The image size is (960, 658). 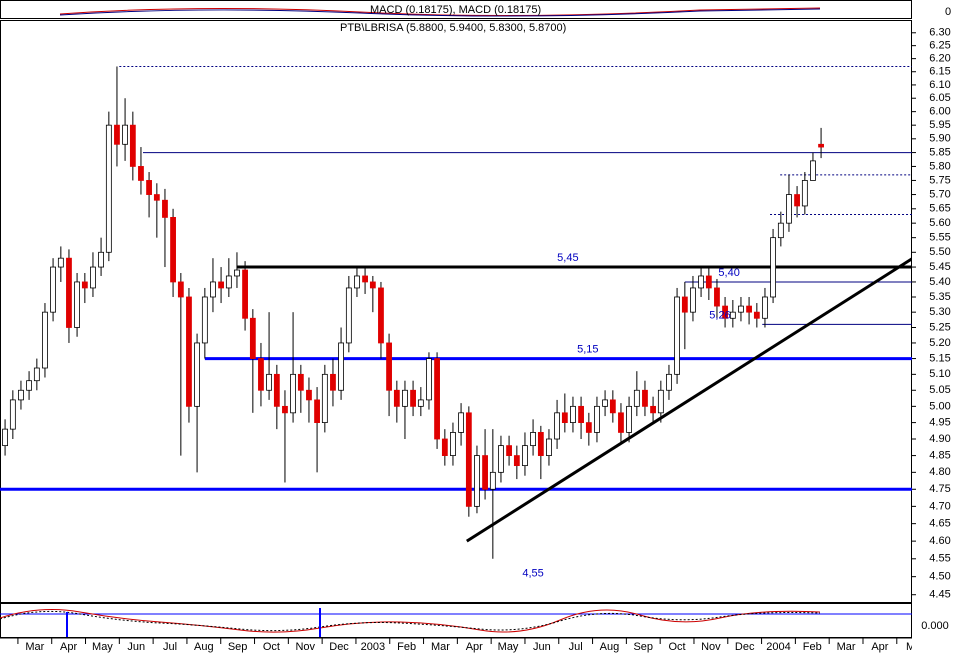 I want to click on x-tick-label: Sep, so click(x=238, y=647).